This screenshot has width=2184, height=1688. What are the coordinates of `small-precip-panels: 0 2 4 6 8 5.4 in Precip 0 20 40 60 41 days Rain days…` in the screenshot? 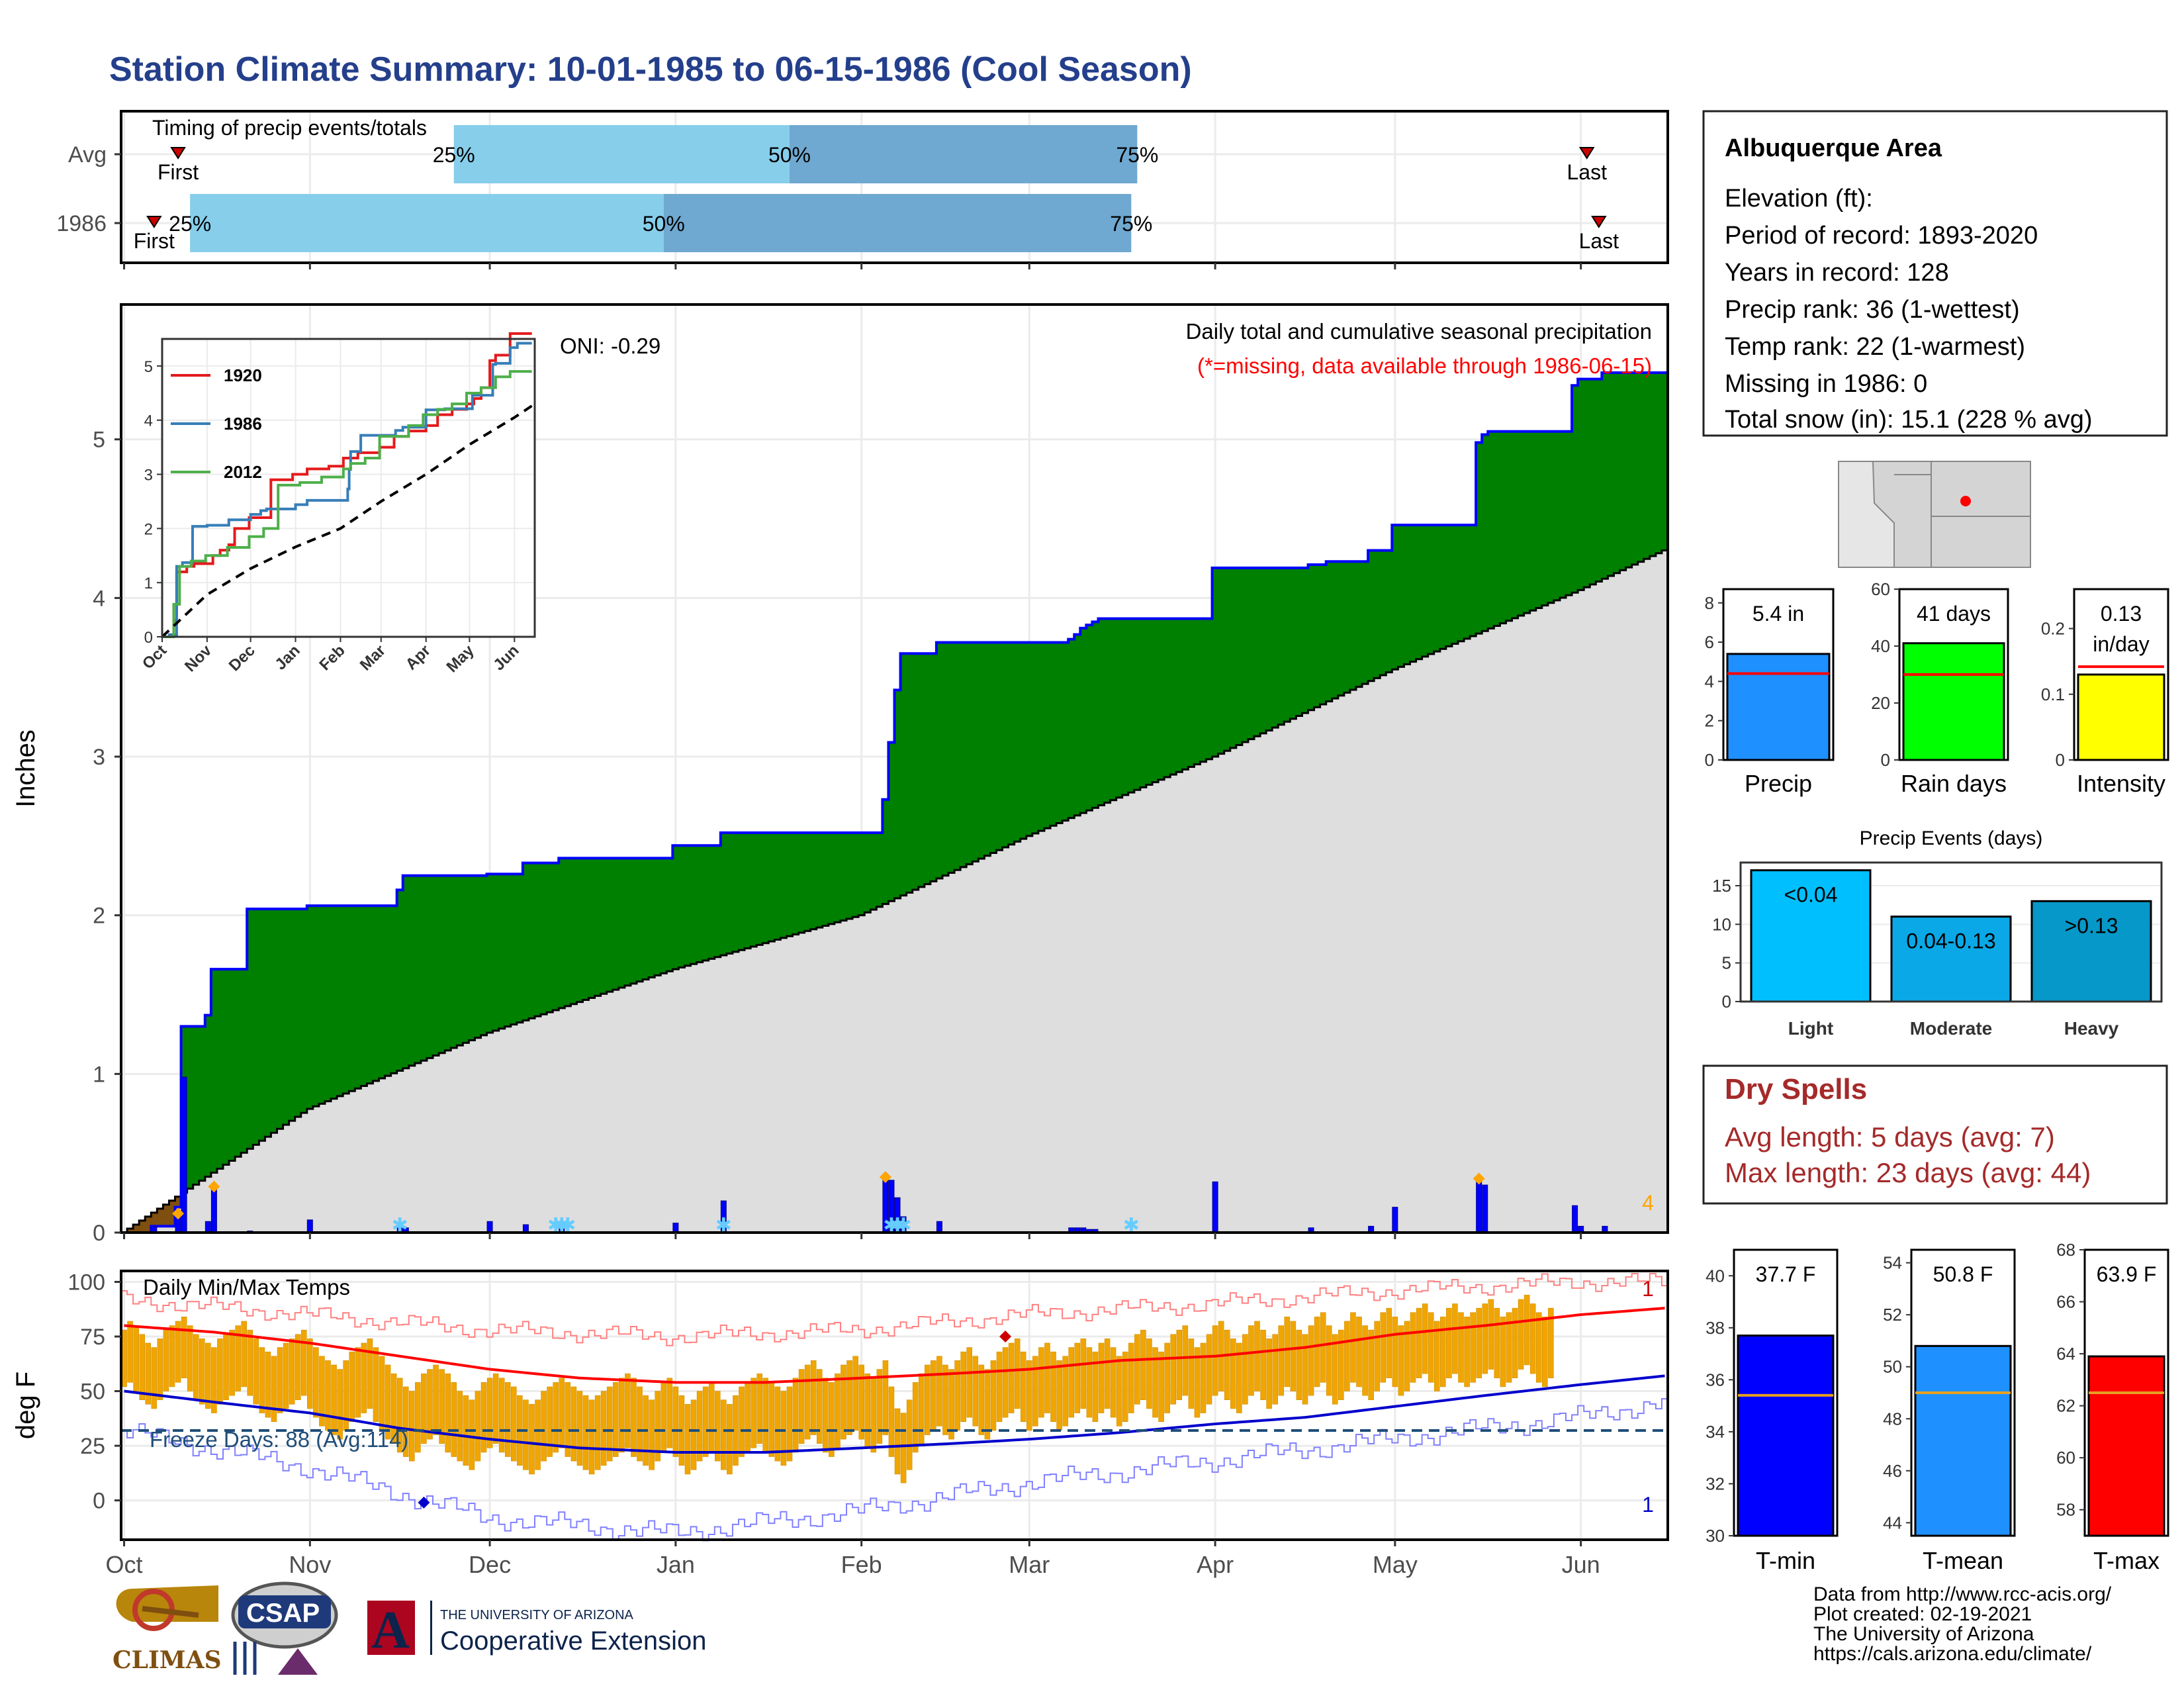 It's located at (1937, 688).